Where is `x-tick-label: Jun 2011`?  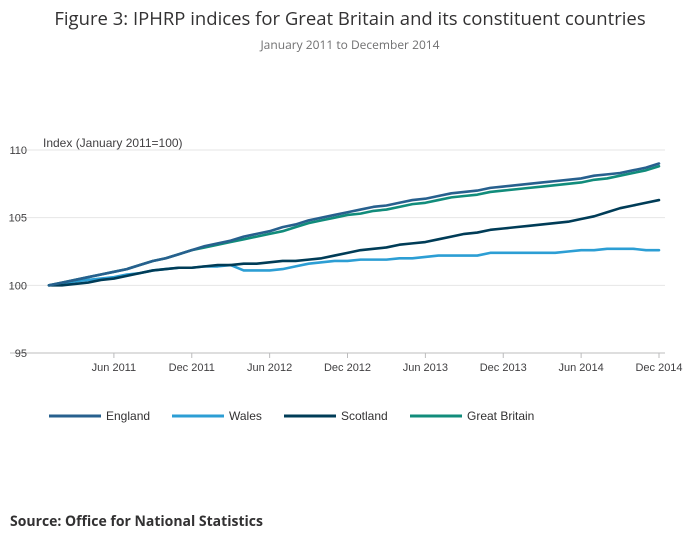 x-tick-label: Jun 2011 is located at coordinates (114, 368).